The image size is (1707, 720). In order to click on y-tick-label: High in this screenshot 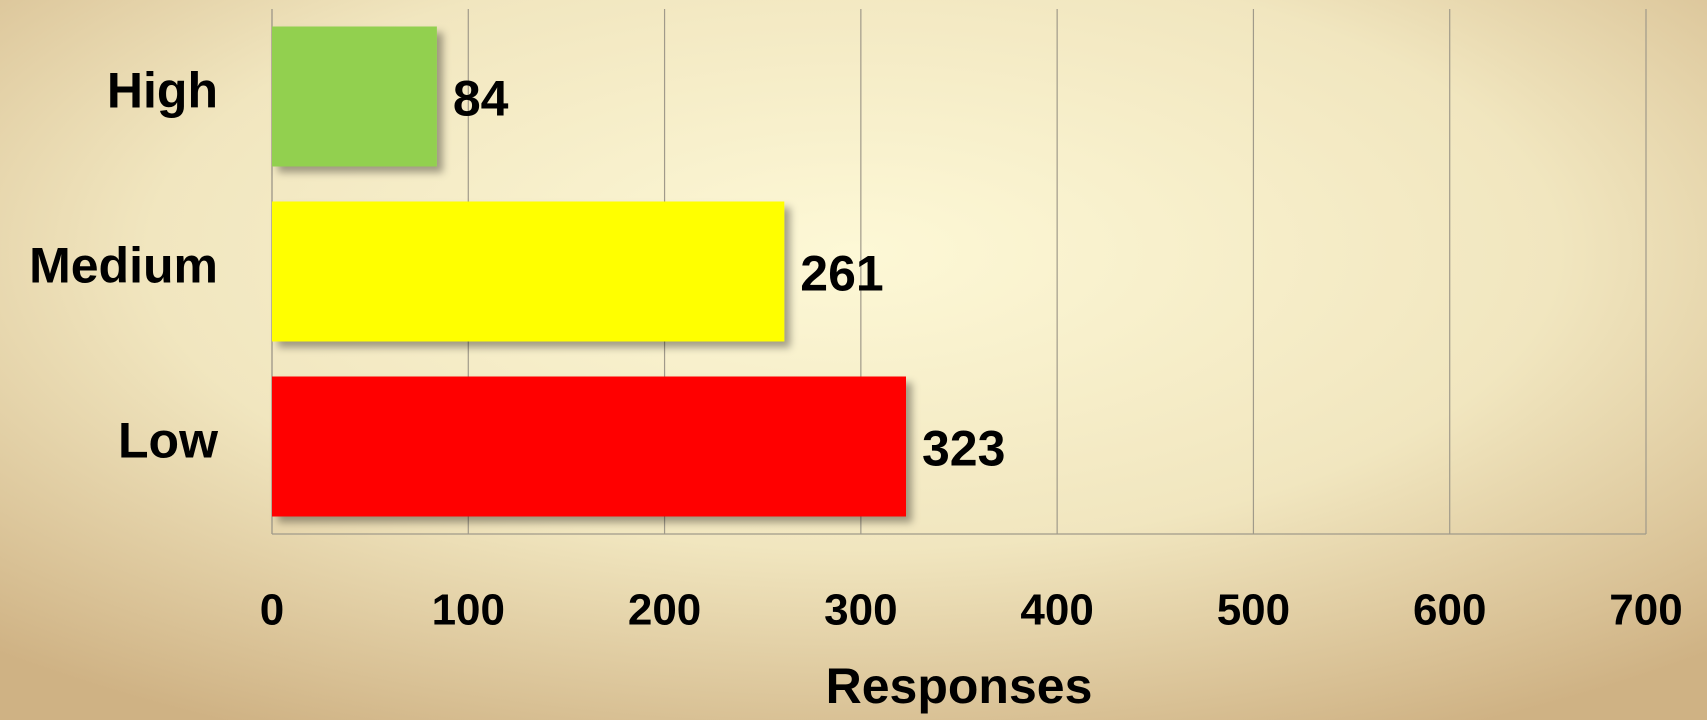, I will do `click(162, 91)`.